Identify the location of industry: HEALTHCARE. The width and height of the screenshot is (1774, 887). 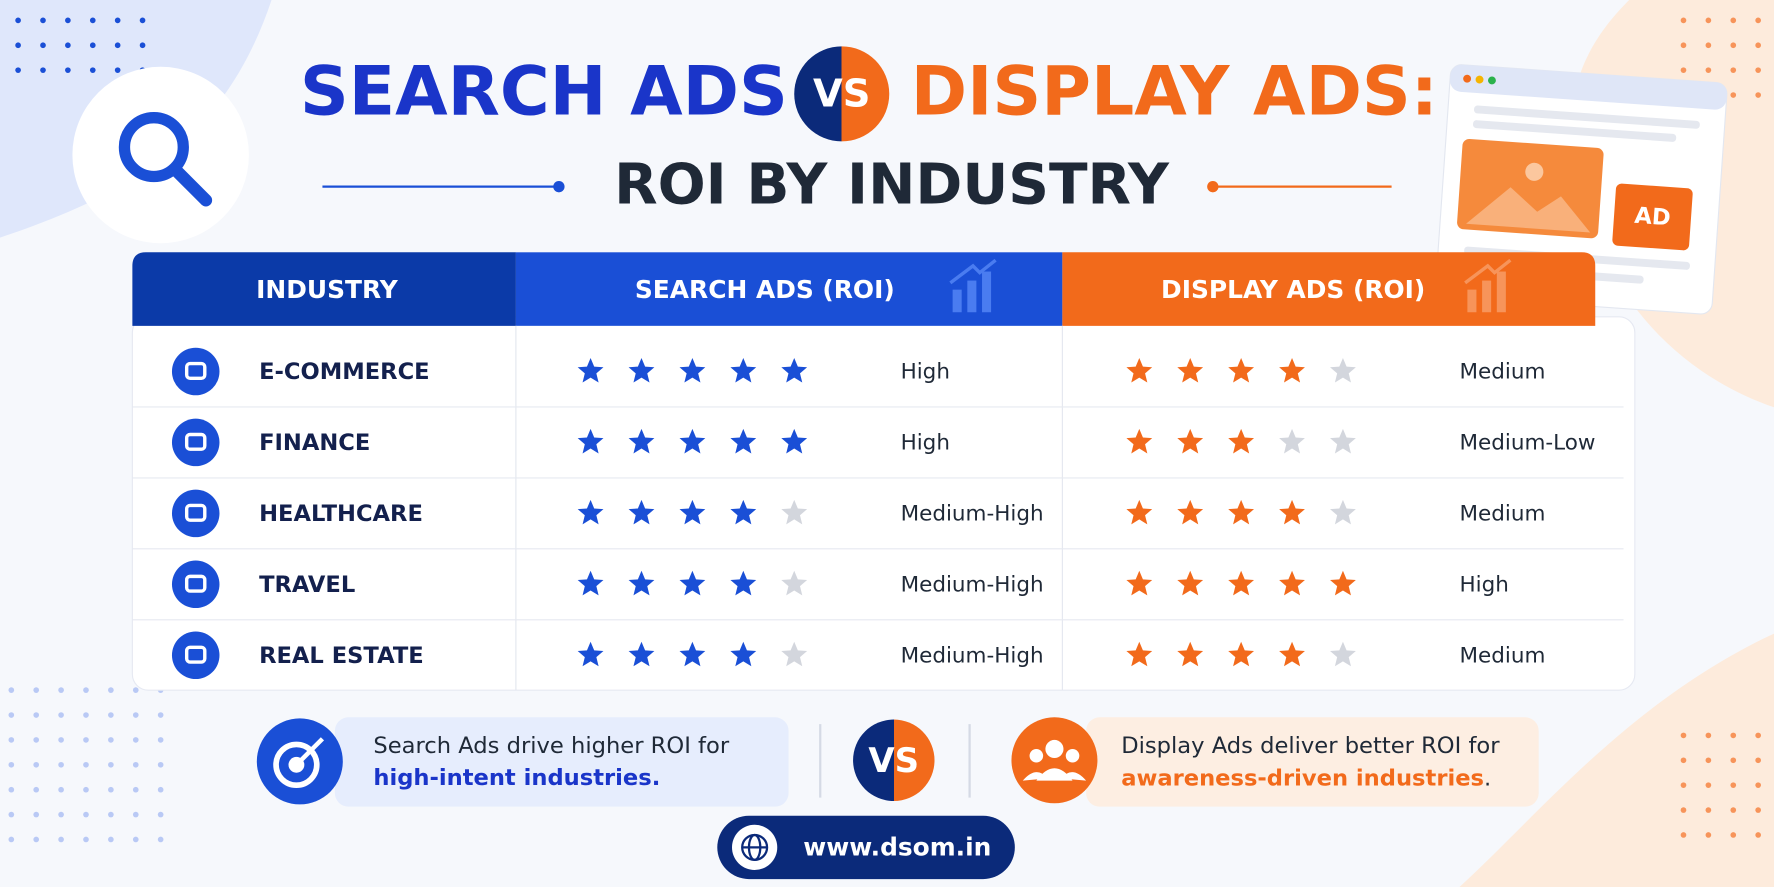
(341, 514).